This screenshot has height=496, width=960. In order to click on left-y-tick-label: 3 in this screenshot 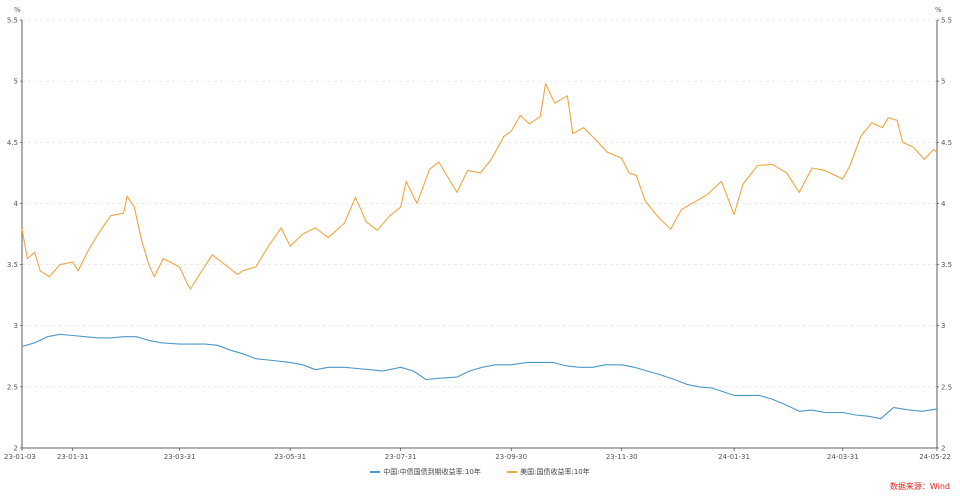, I will do `click(16, 326)`.